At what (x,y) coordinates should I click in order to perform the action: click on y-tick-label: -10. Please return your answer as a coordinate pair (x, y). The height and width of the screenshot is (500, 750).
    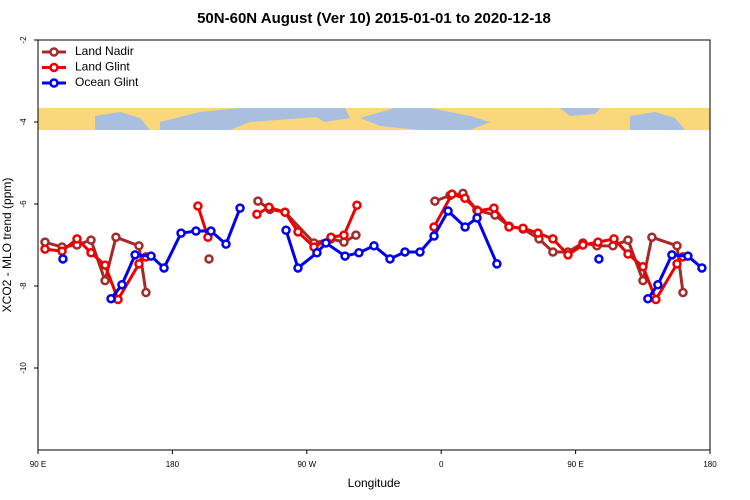
    Looking at the image, I should click on (23, 368).